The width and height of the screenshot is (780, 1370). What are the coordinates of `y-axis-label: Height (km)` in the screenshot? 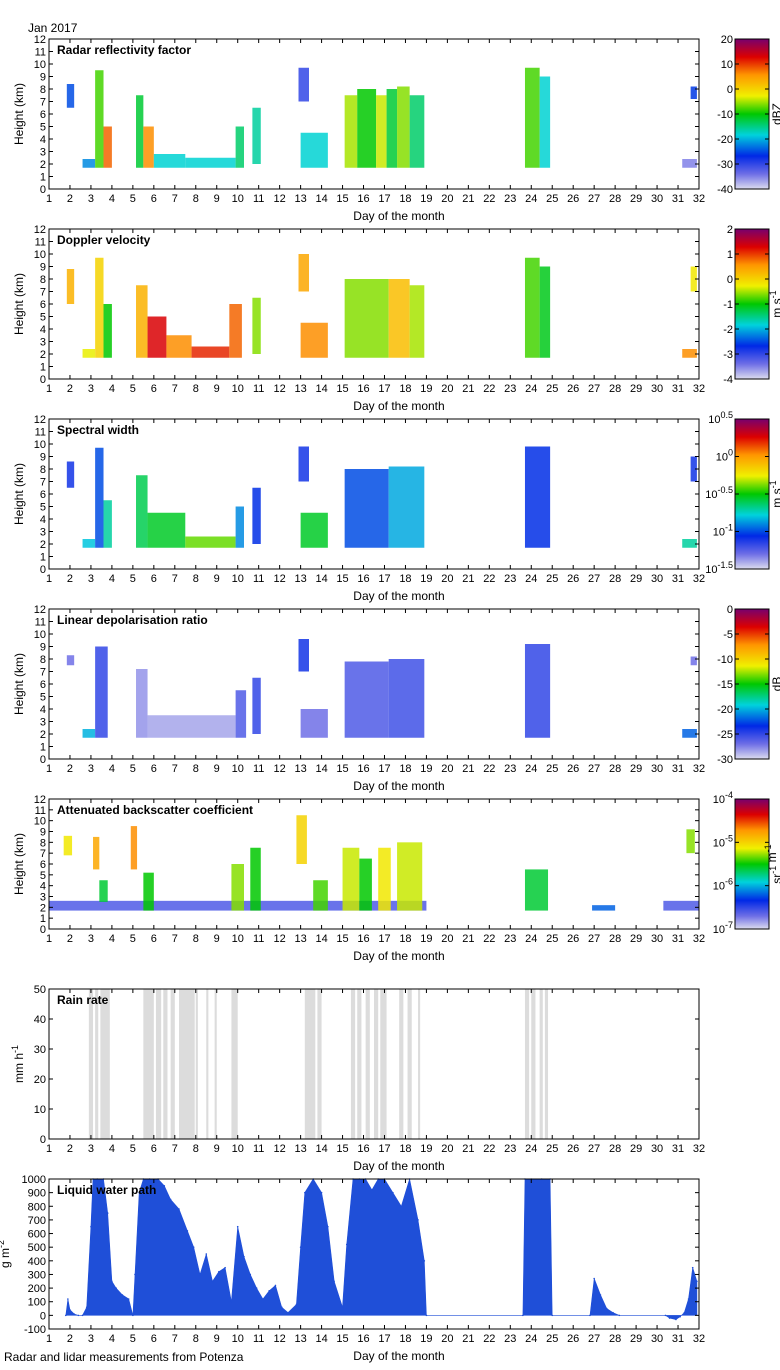 It's located at (19, 864).